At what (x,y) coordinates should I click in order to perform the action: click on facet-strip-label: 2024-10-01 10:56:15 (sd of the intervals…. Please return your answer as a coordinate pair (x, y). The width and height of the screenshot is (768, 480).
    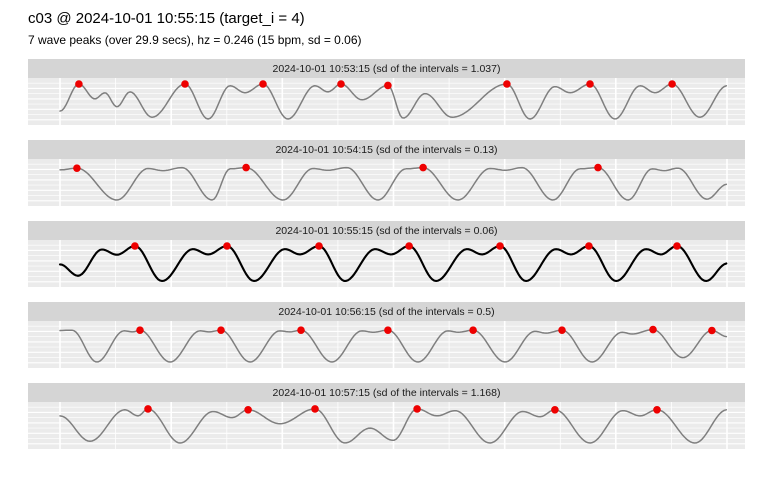
    Looking at the image, I should click on (386, 311).